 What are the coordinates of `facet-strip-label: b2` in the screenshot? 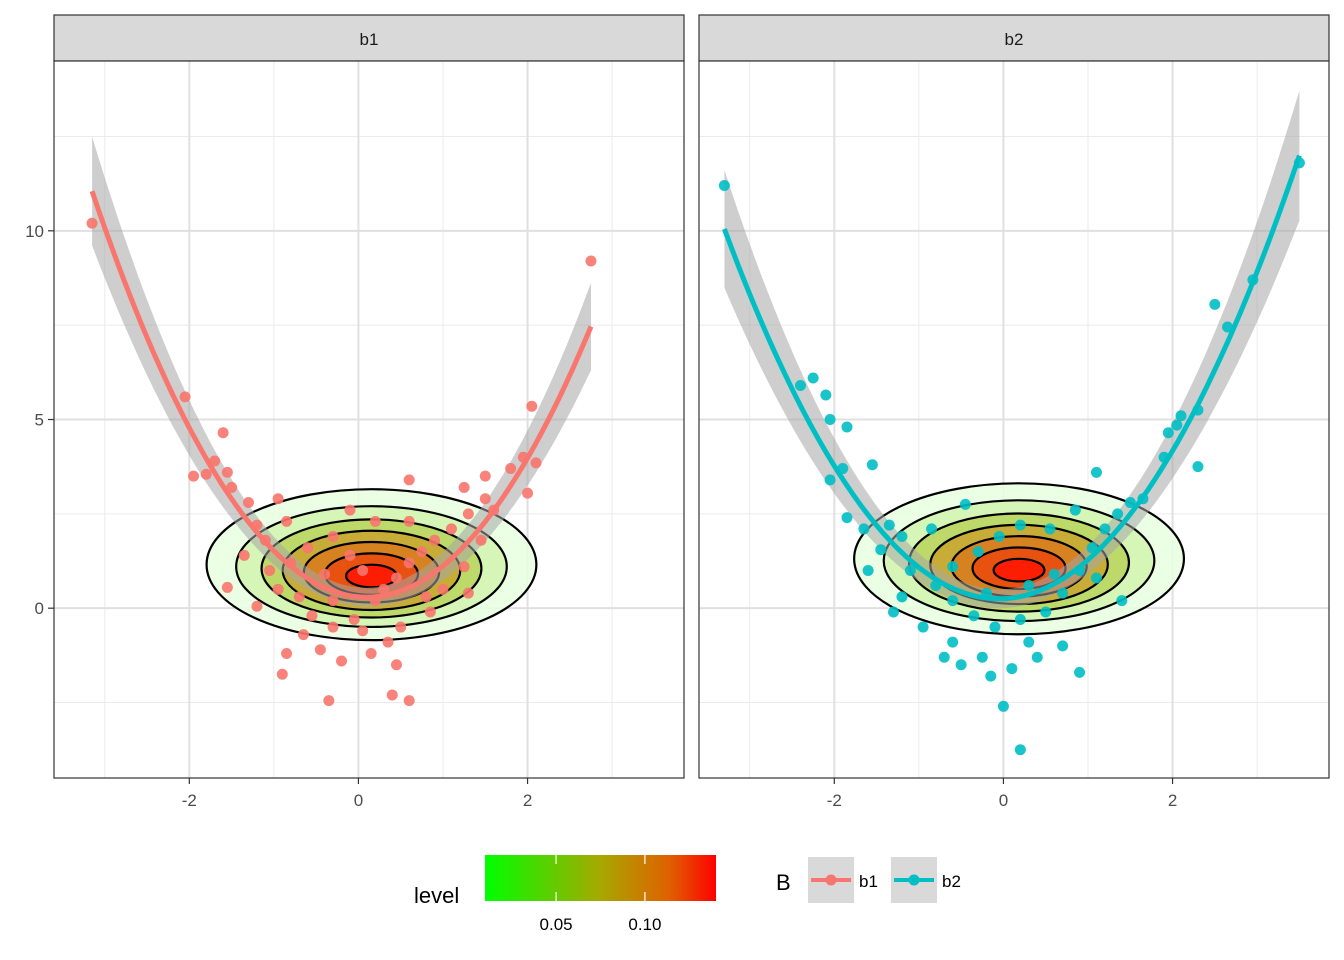 It's located at (1014, 39).